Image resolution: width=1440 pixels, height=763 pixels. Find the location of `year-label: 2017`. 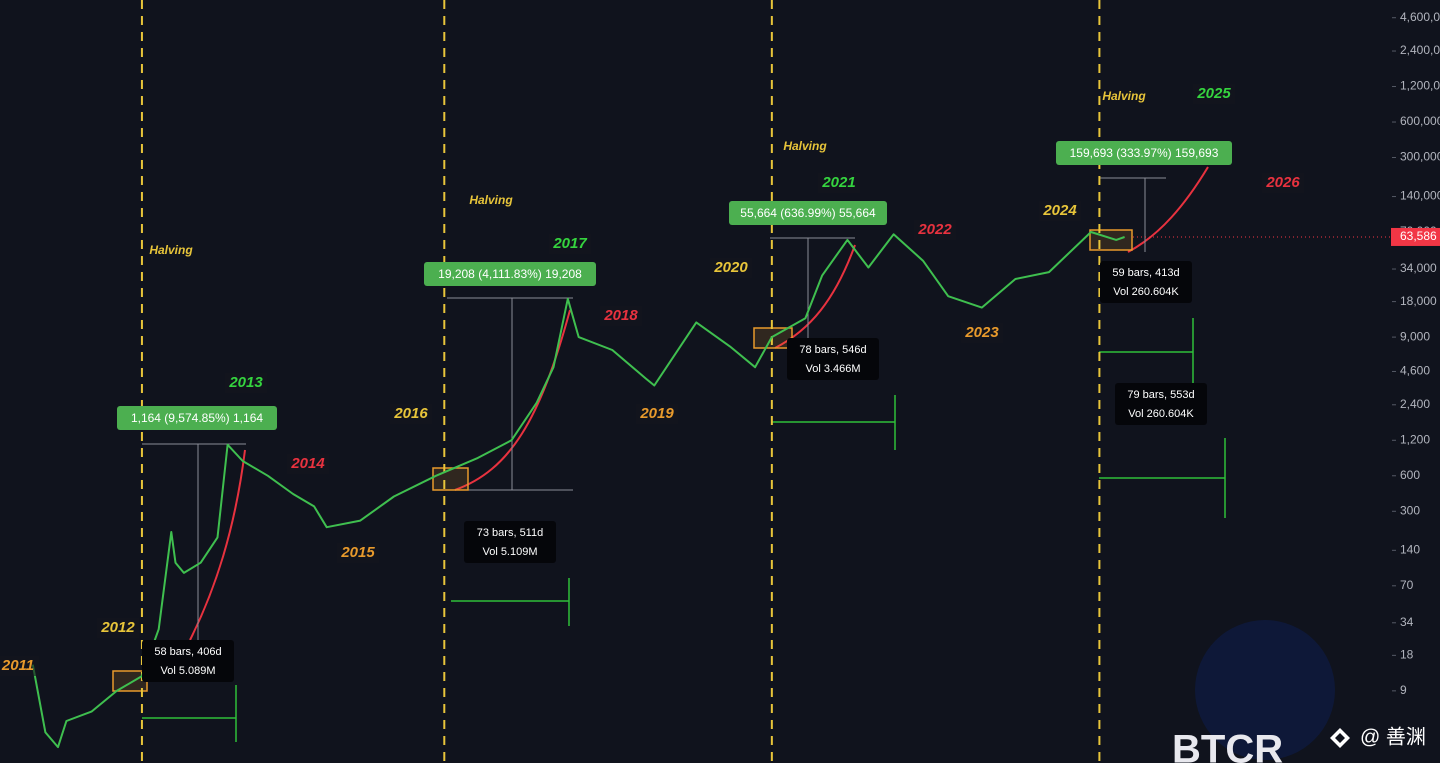

year-label: 2017 is located at coordinates (569, 243).